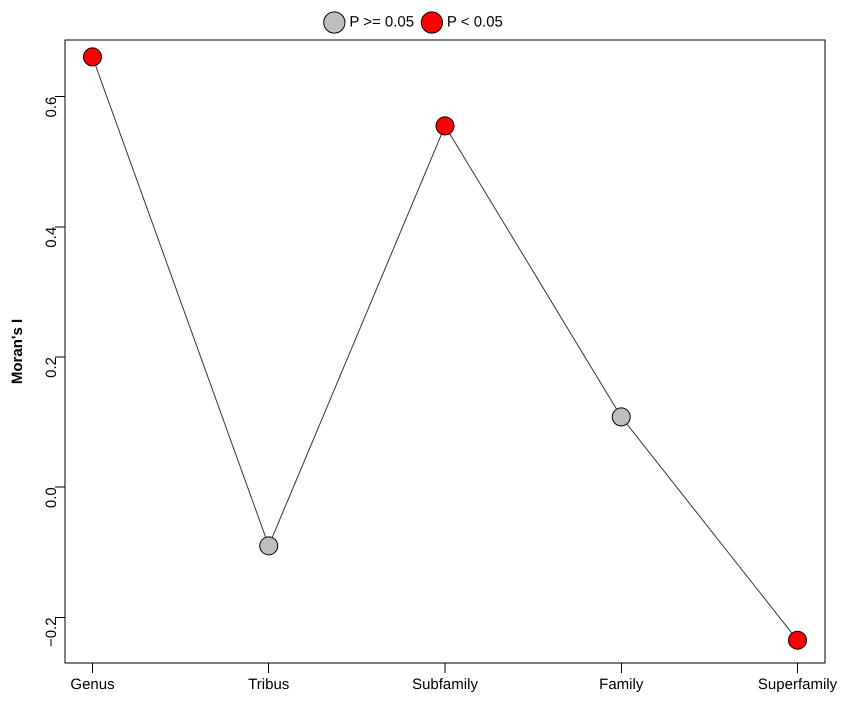 Image resolution: width=855 pixels, height=707 pixels. Describe the element at coordinates (474, 22) in the screenshot. I see `legend-label: P < 0.05` at that location.